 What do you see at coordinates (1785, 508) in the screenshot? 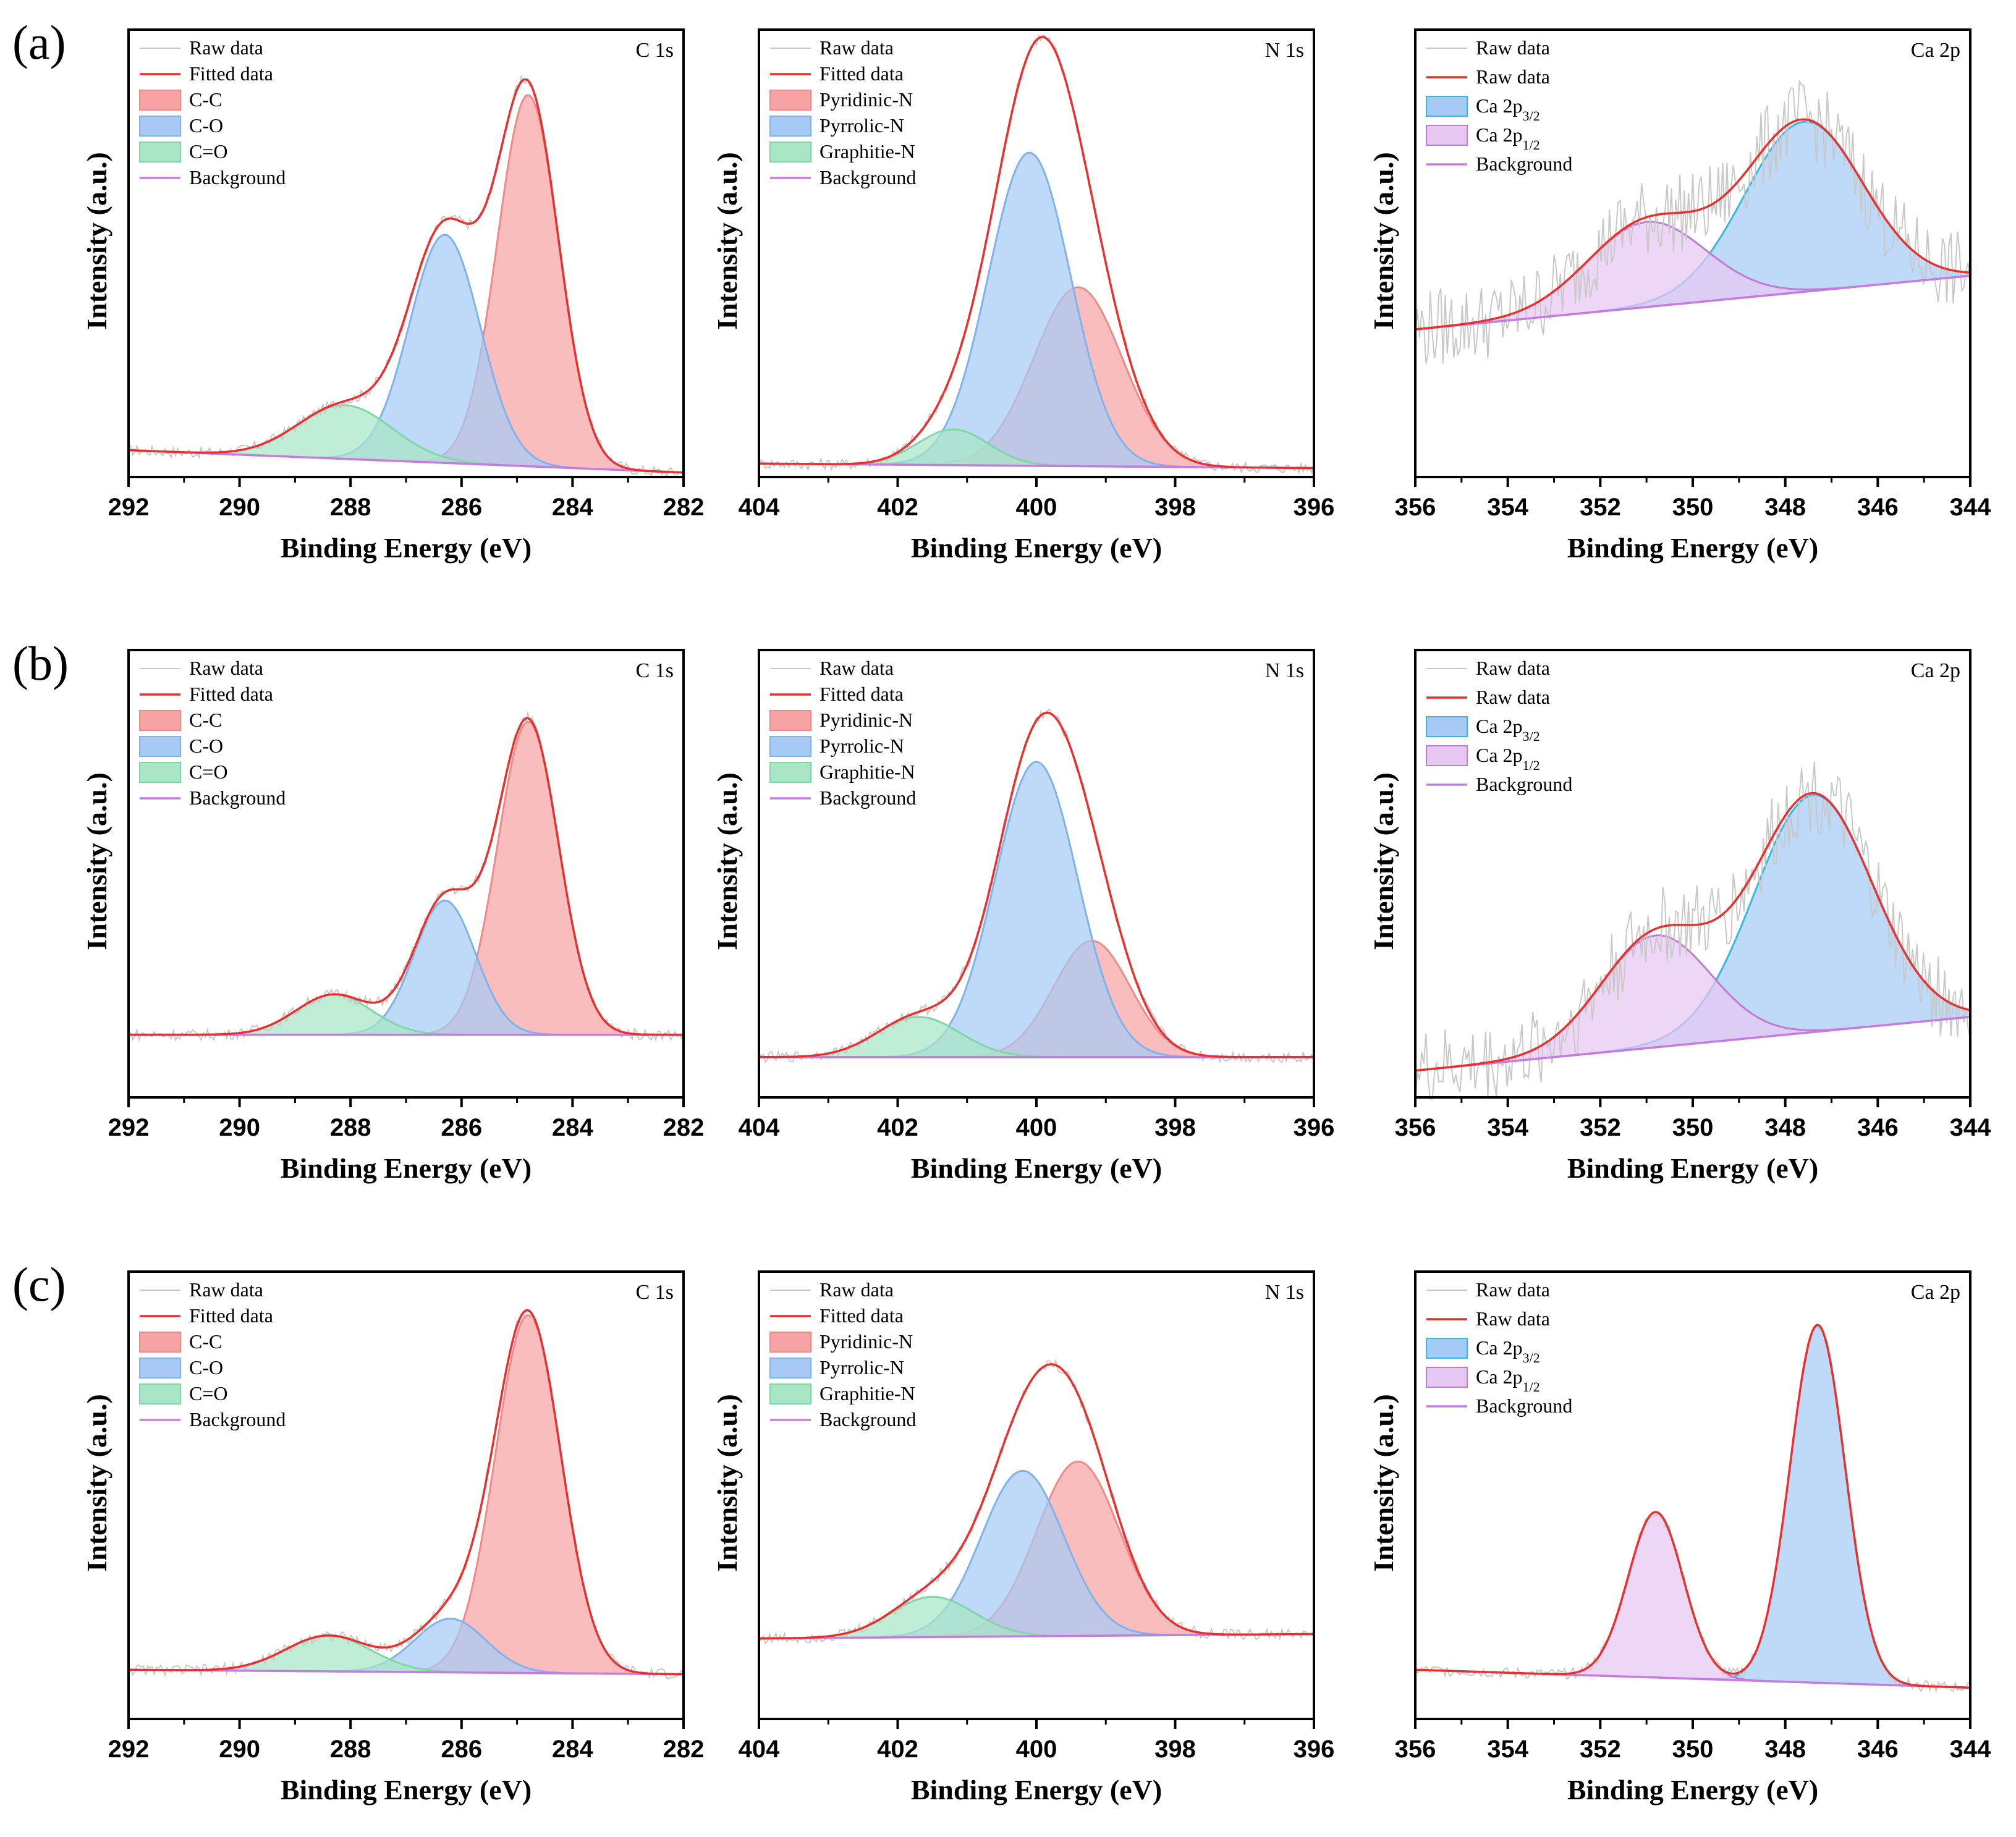
I see `x-tick-label: 348` at bounding box center [1785, 508].